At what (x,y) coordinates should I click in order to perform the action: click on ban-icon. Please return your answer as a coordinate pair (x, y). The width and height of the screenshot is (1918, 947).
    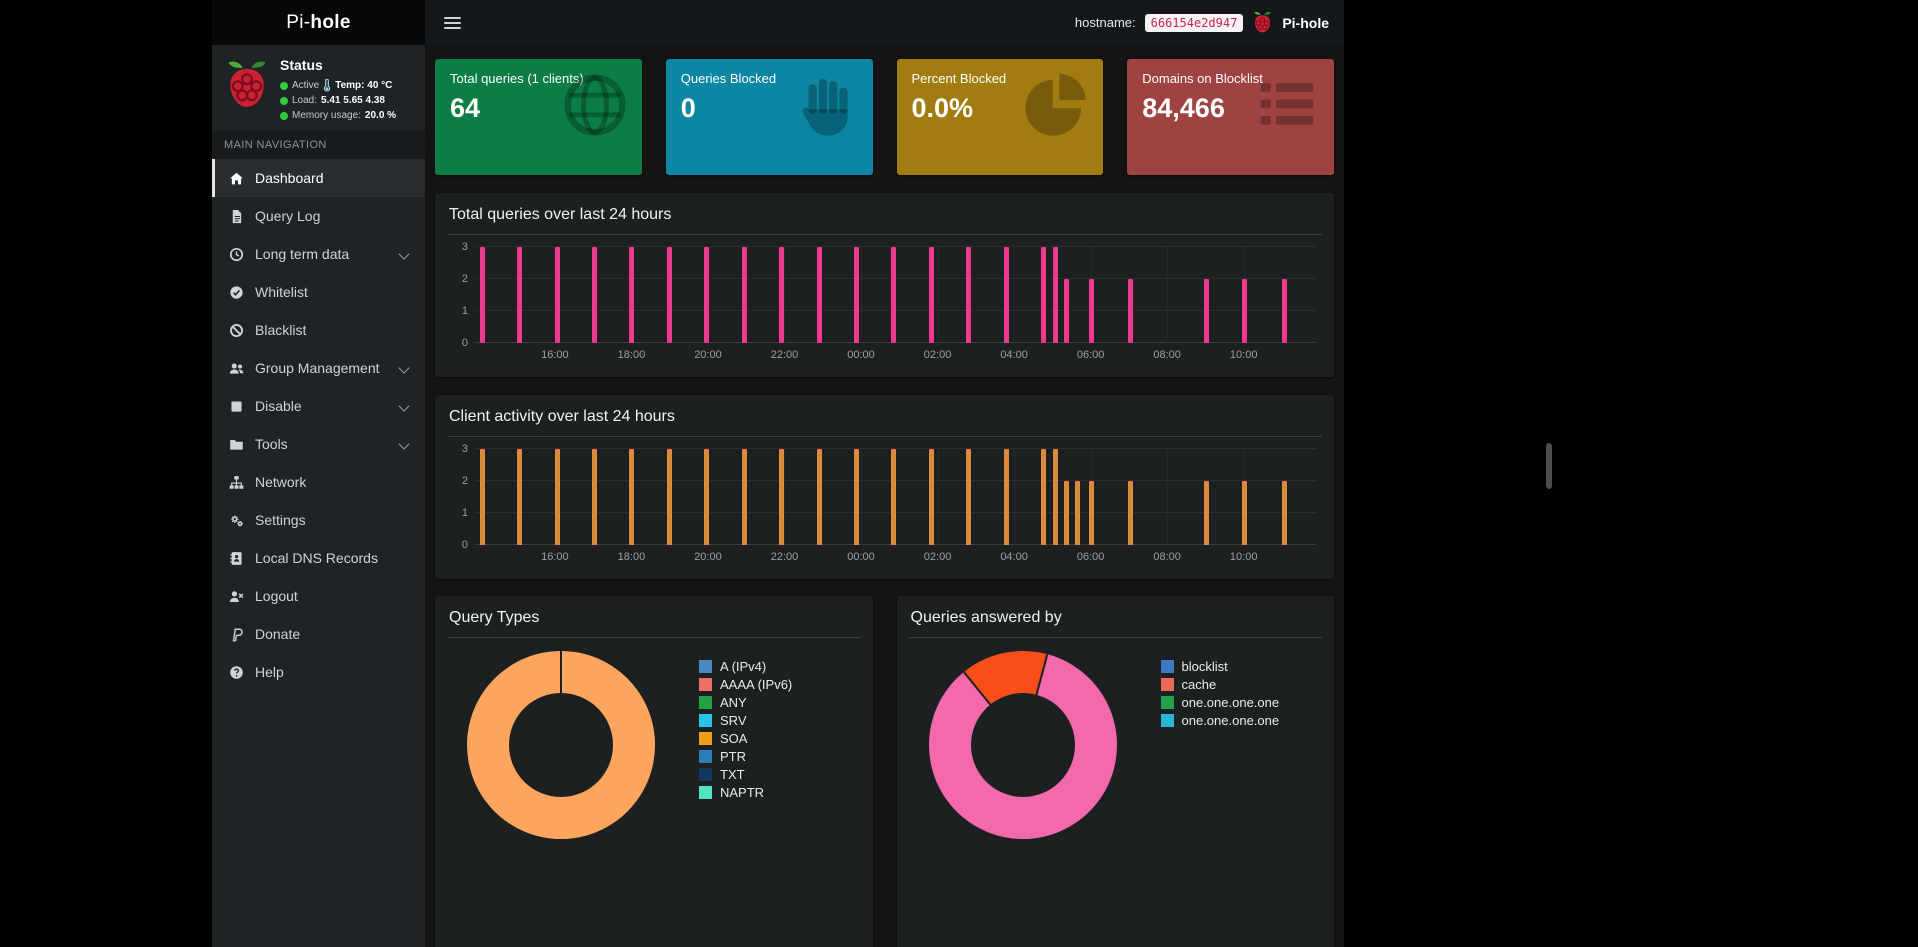
    Looking at the image, I should click on (236, 330).